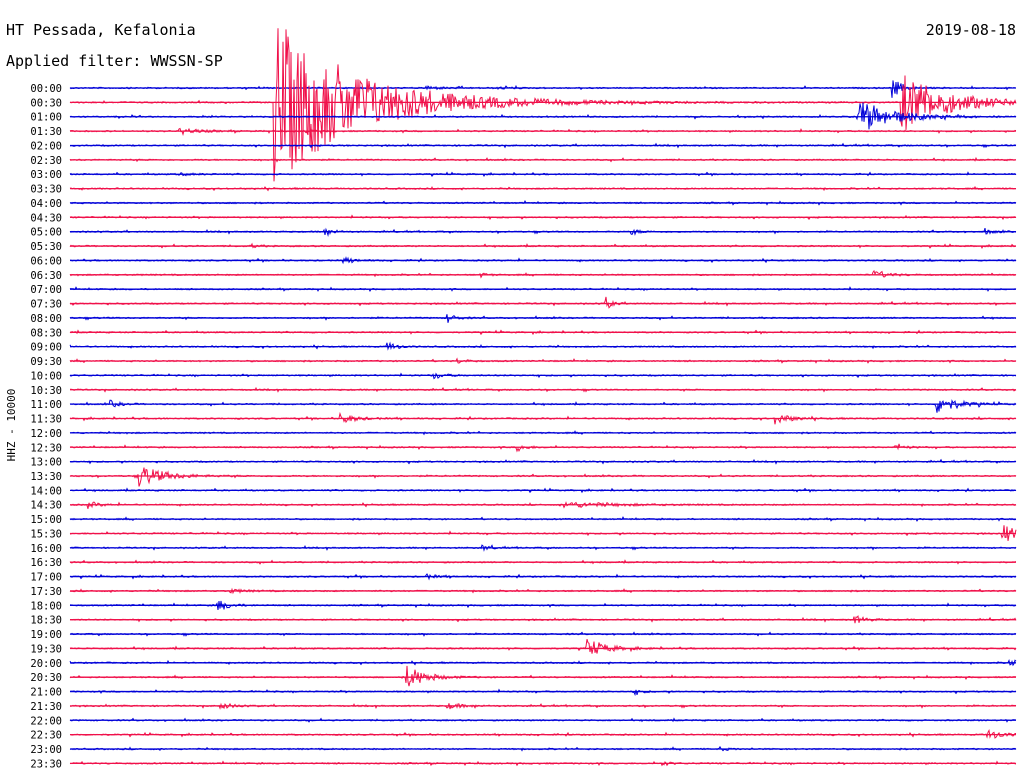 This screenshot has width=1024, height=780. I want to click on row-label-2330: 23:30, so click(46, 764).